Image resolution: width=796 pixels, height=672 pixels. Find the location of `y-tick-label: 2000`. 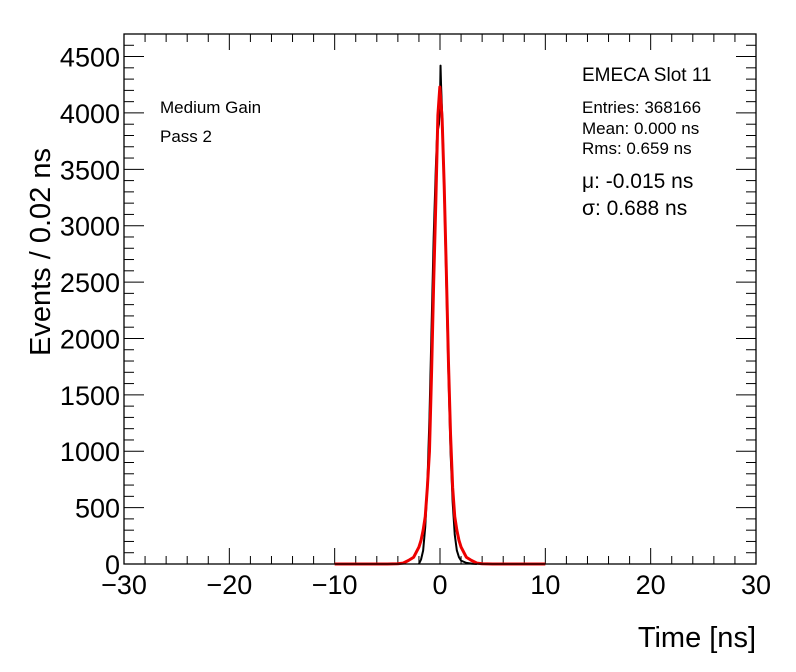

y-tick-label: 2000 is located at coordinates (90, 339).